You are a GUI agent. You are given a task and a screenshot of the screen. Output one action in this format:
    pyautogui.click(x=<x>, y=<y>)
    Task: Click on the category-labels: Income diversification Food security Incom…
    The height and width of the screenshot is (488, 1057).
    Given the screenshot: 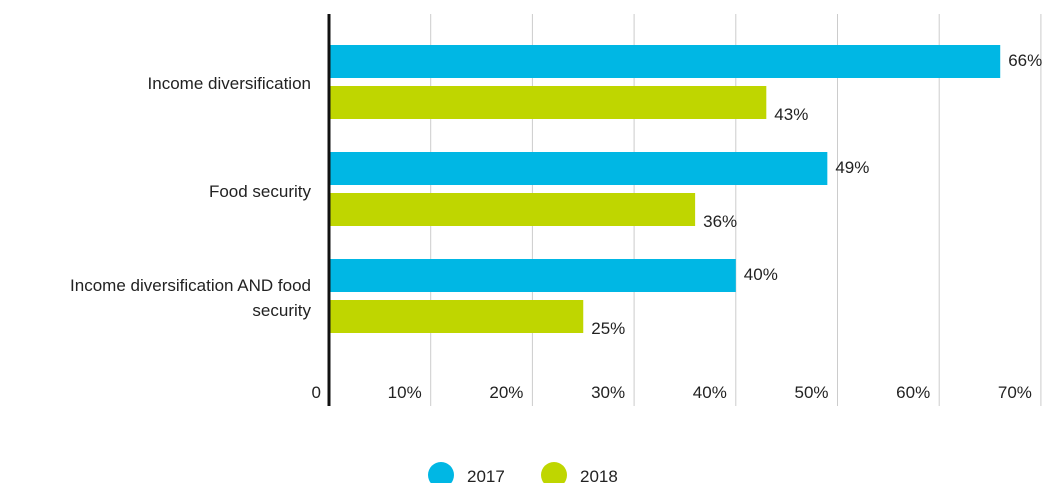 What is the action you would take?
    pyautogui.click(x=190, y=197)
    